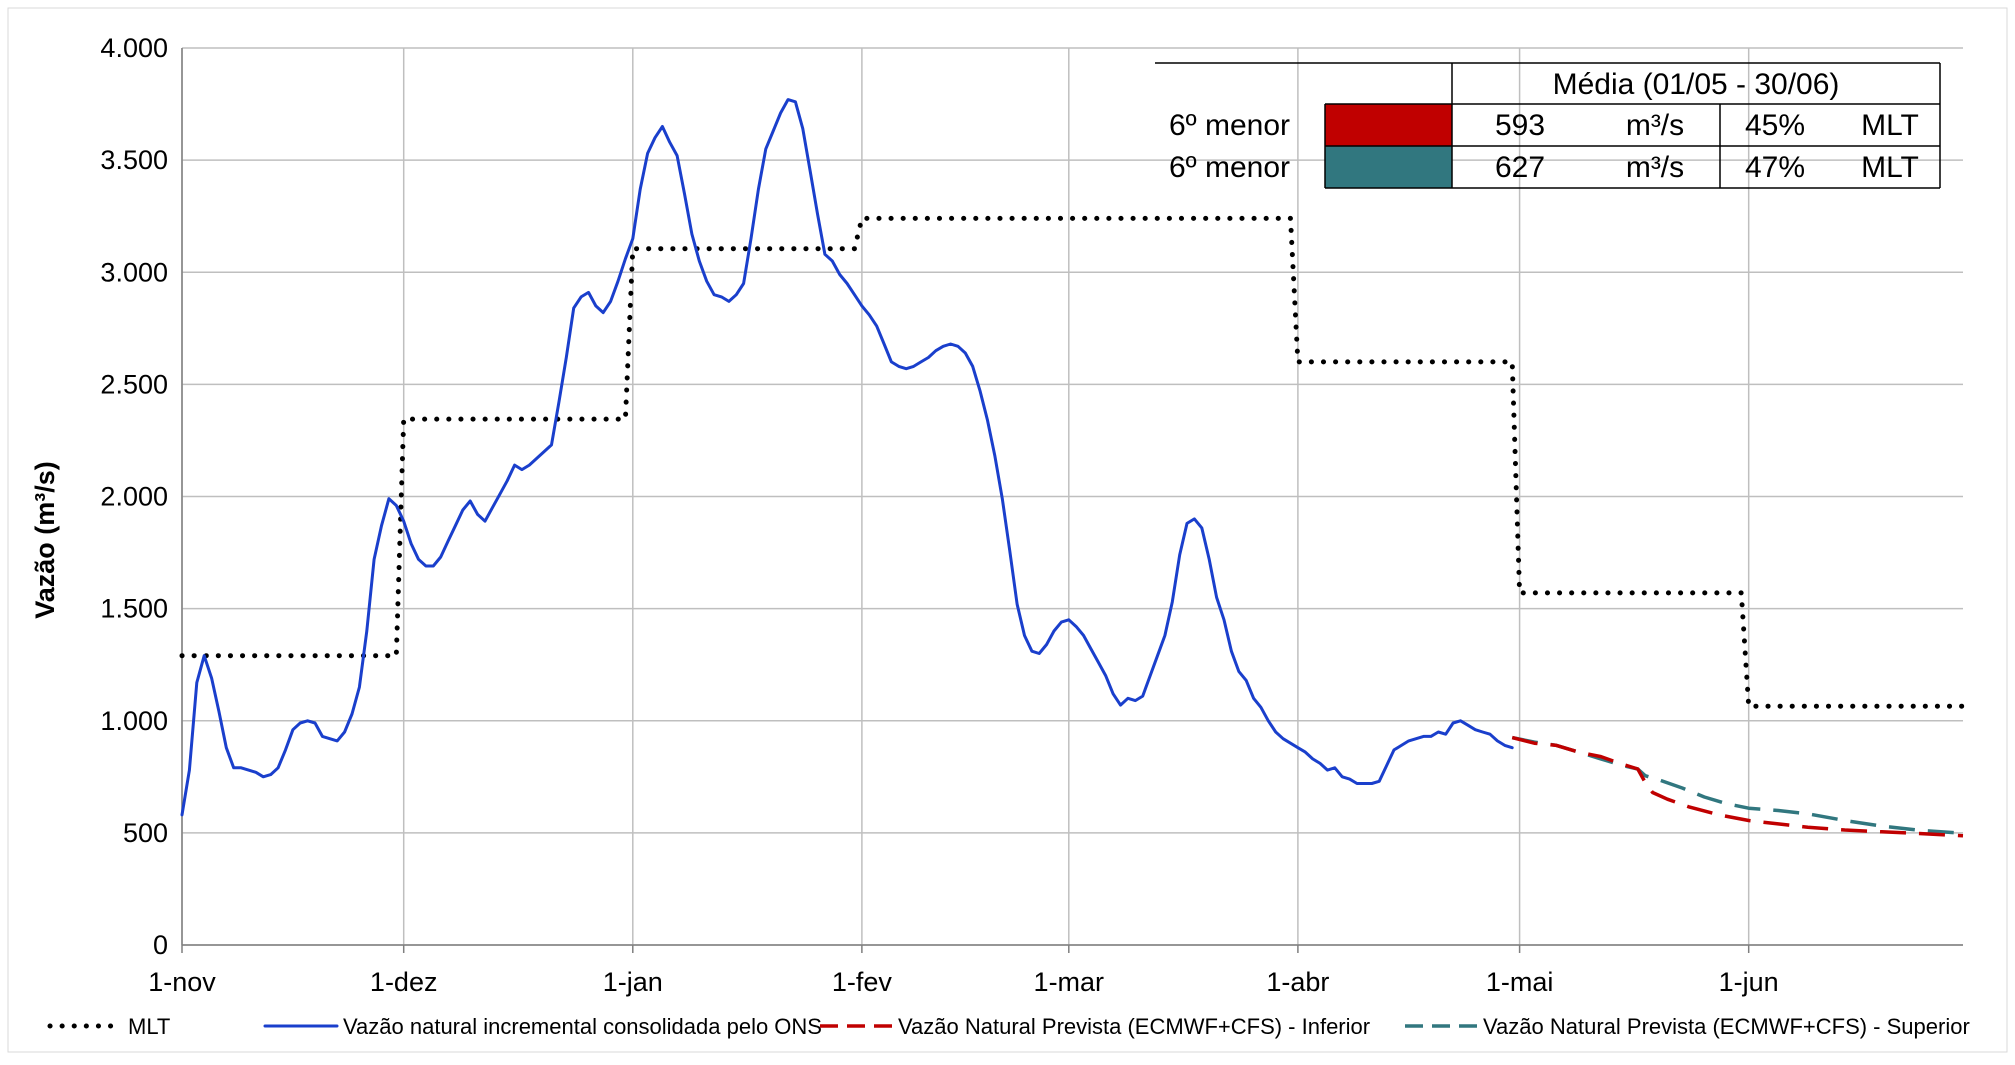 The height and width of the screenshot is (1065, 2015). Describe the element at coordinates (1749, 982) in the screenshot. I see `x-tick-label: 1-jun` at that location.